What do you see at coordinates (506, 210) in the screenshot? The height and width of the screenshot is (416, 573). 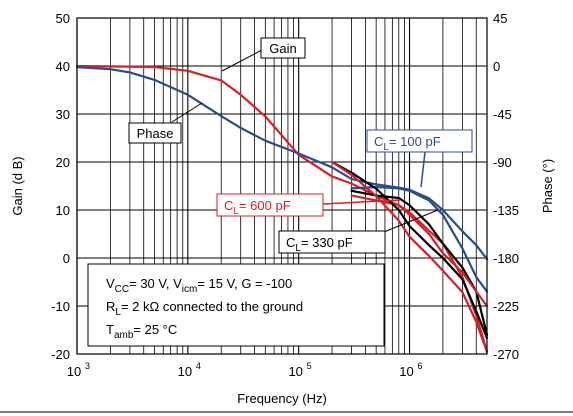 I see `y2-tick-label: -135` at bounding box center [506, 210].